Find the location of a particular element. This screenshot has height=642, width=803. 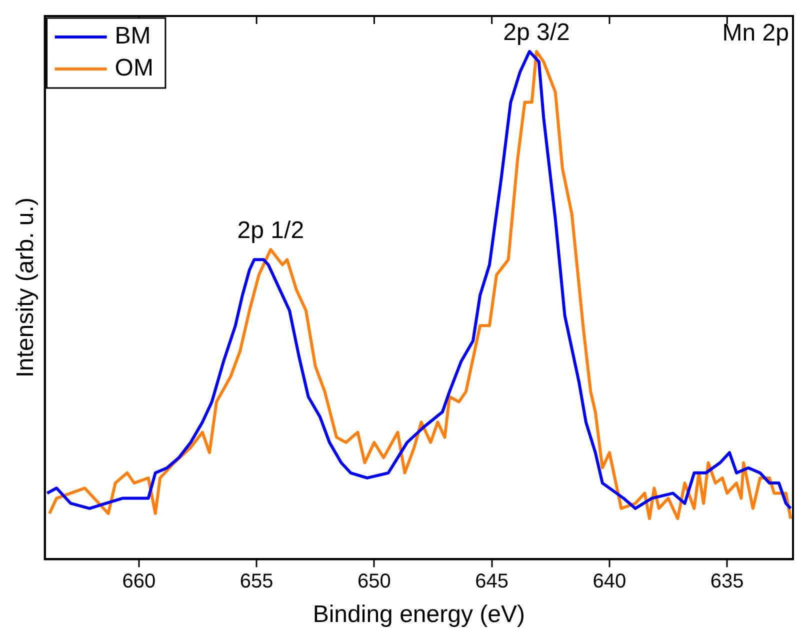

x-tick-label: 645 is located at coordinates (492, 581).